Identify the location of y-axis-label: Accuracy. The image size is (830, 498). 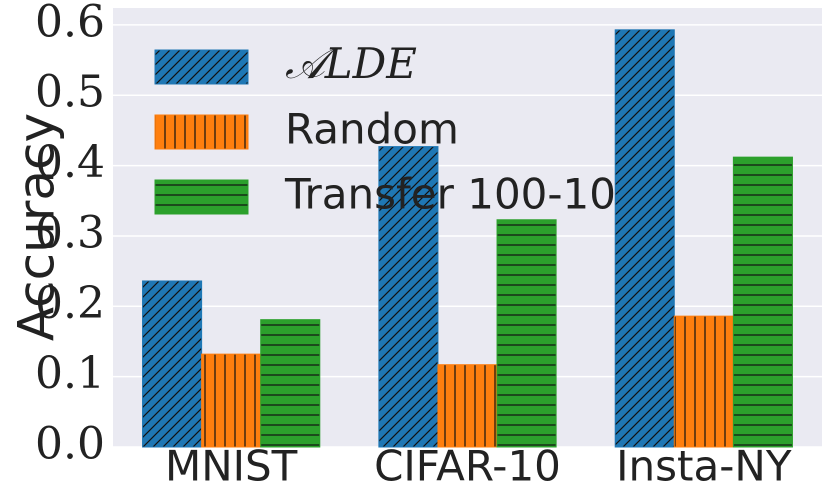
(37, 227).